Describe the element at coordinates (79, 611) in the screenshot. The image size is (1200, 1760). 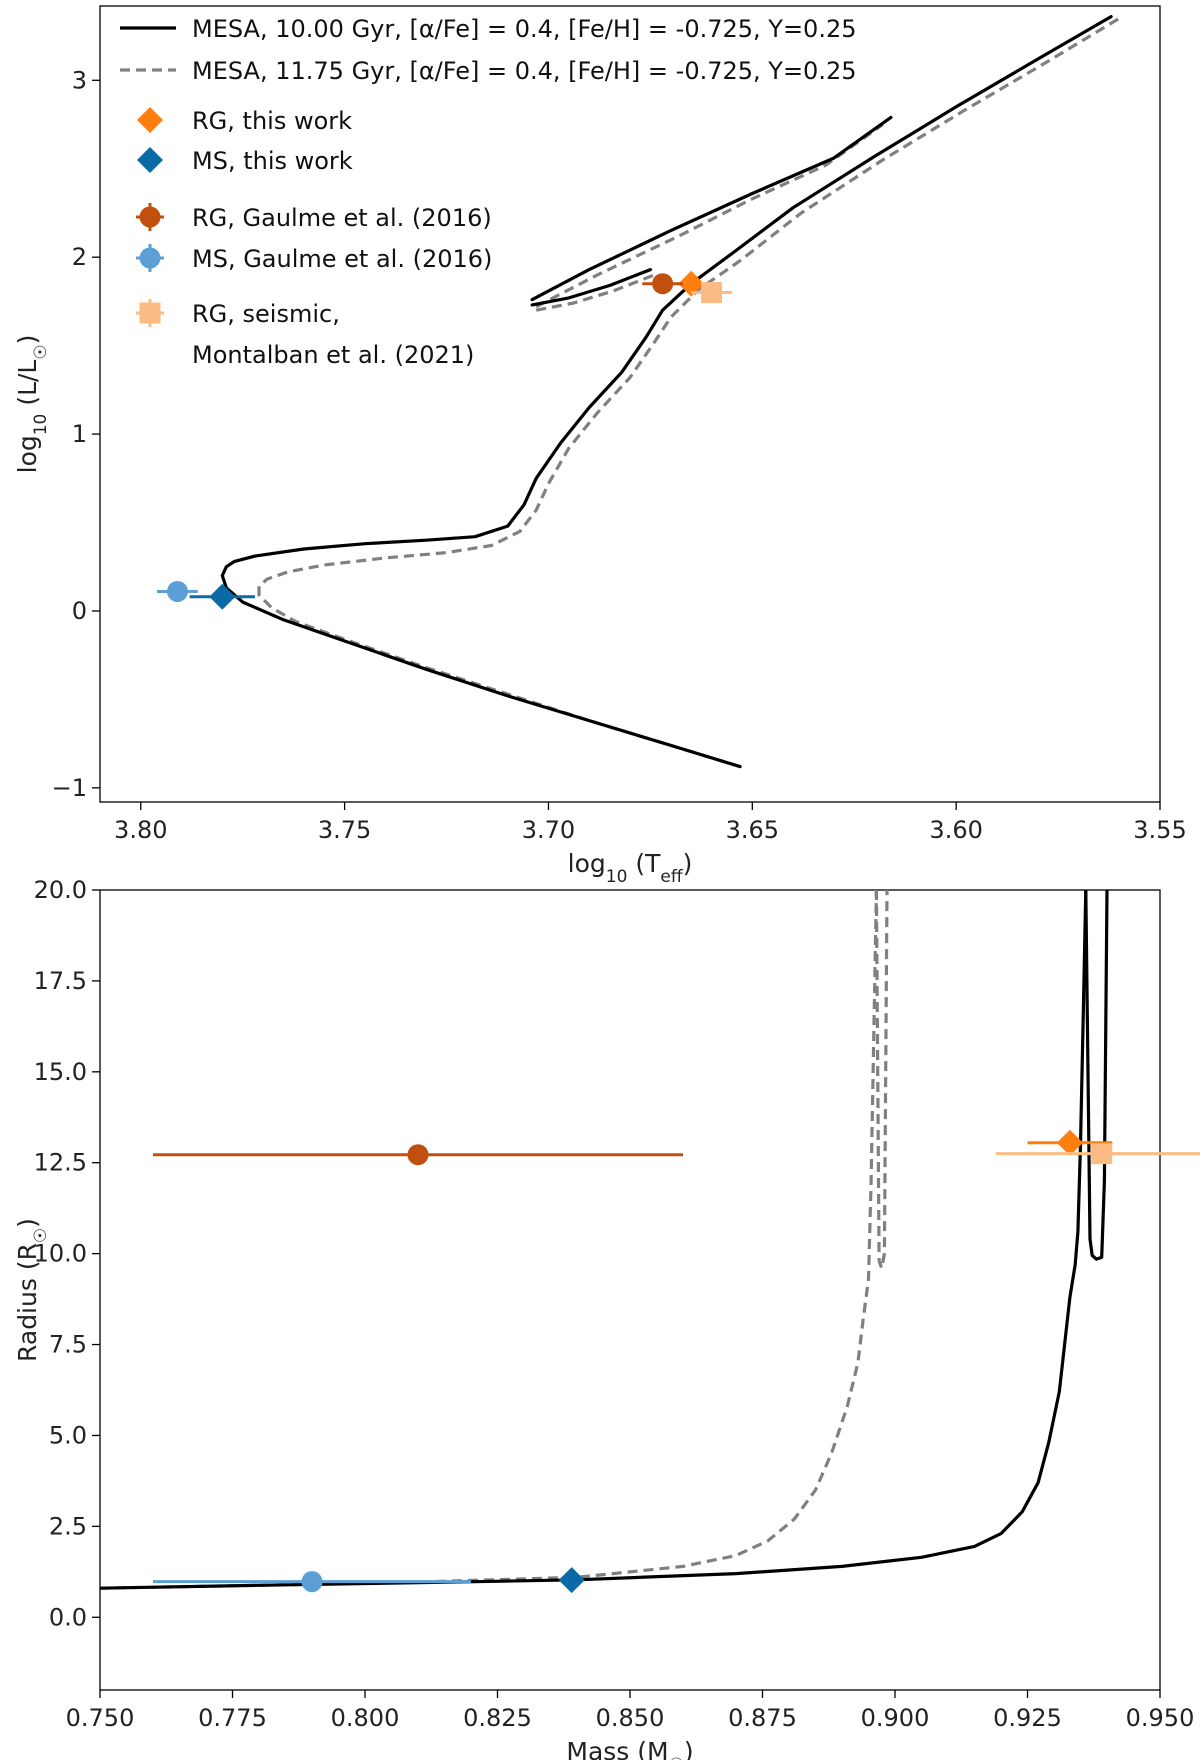
I see `y-tick-label: 0` at that location.